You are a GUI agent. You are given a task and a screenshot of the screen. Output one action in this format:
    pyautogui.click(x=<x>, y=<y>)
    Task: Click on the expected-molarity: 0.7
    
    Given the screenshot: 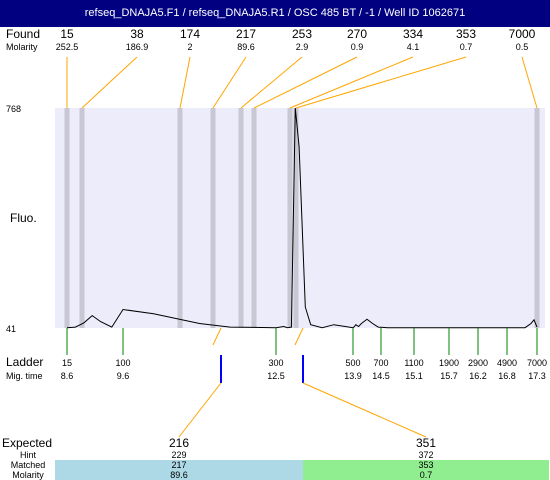 What is the action you would take?
    pyautogui.click(x=426, y=475)
    